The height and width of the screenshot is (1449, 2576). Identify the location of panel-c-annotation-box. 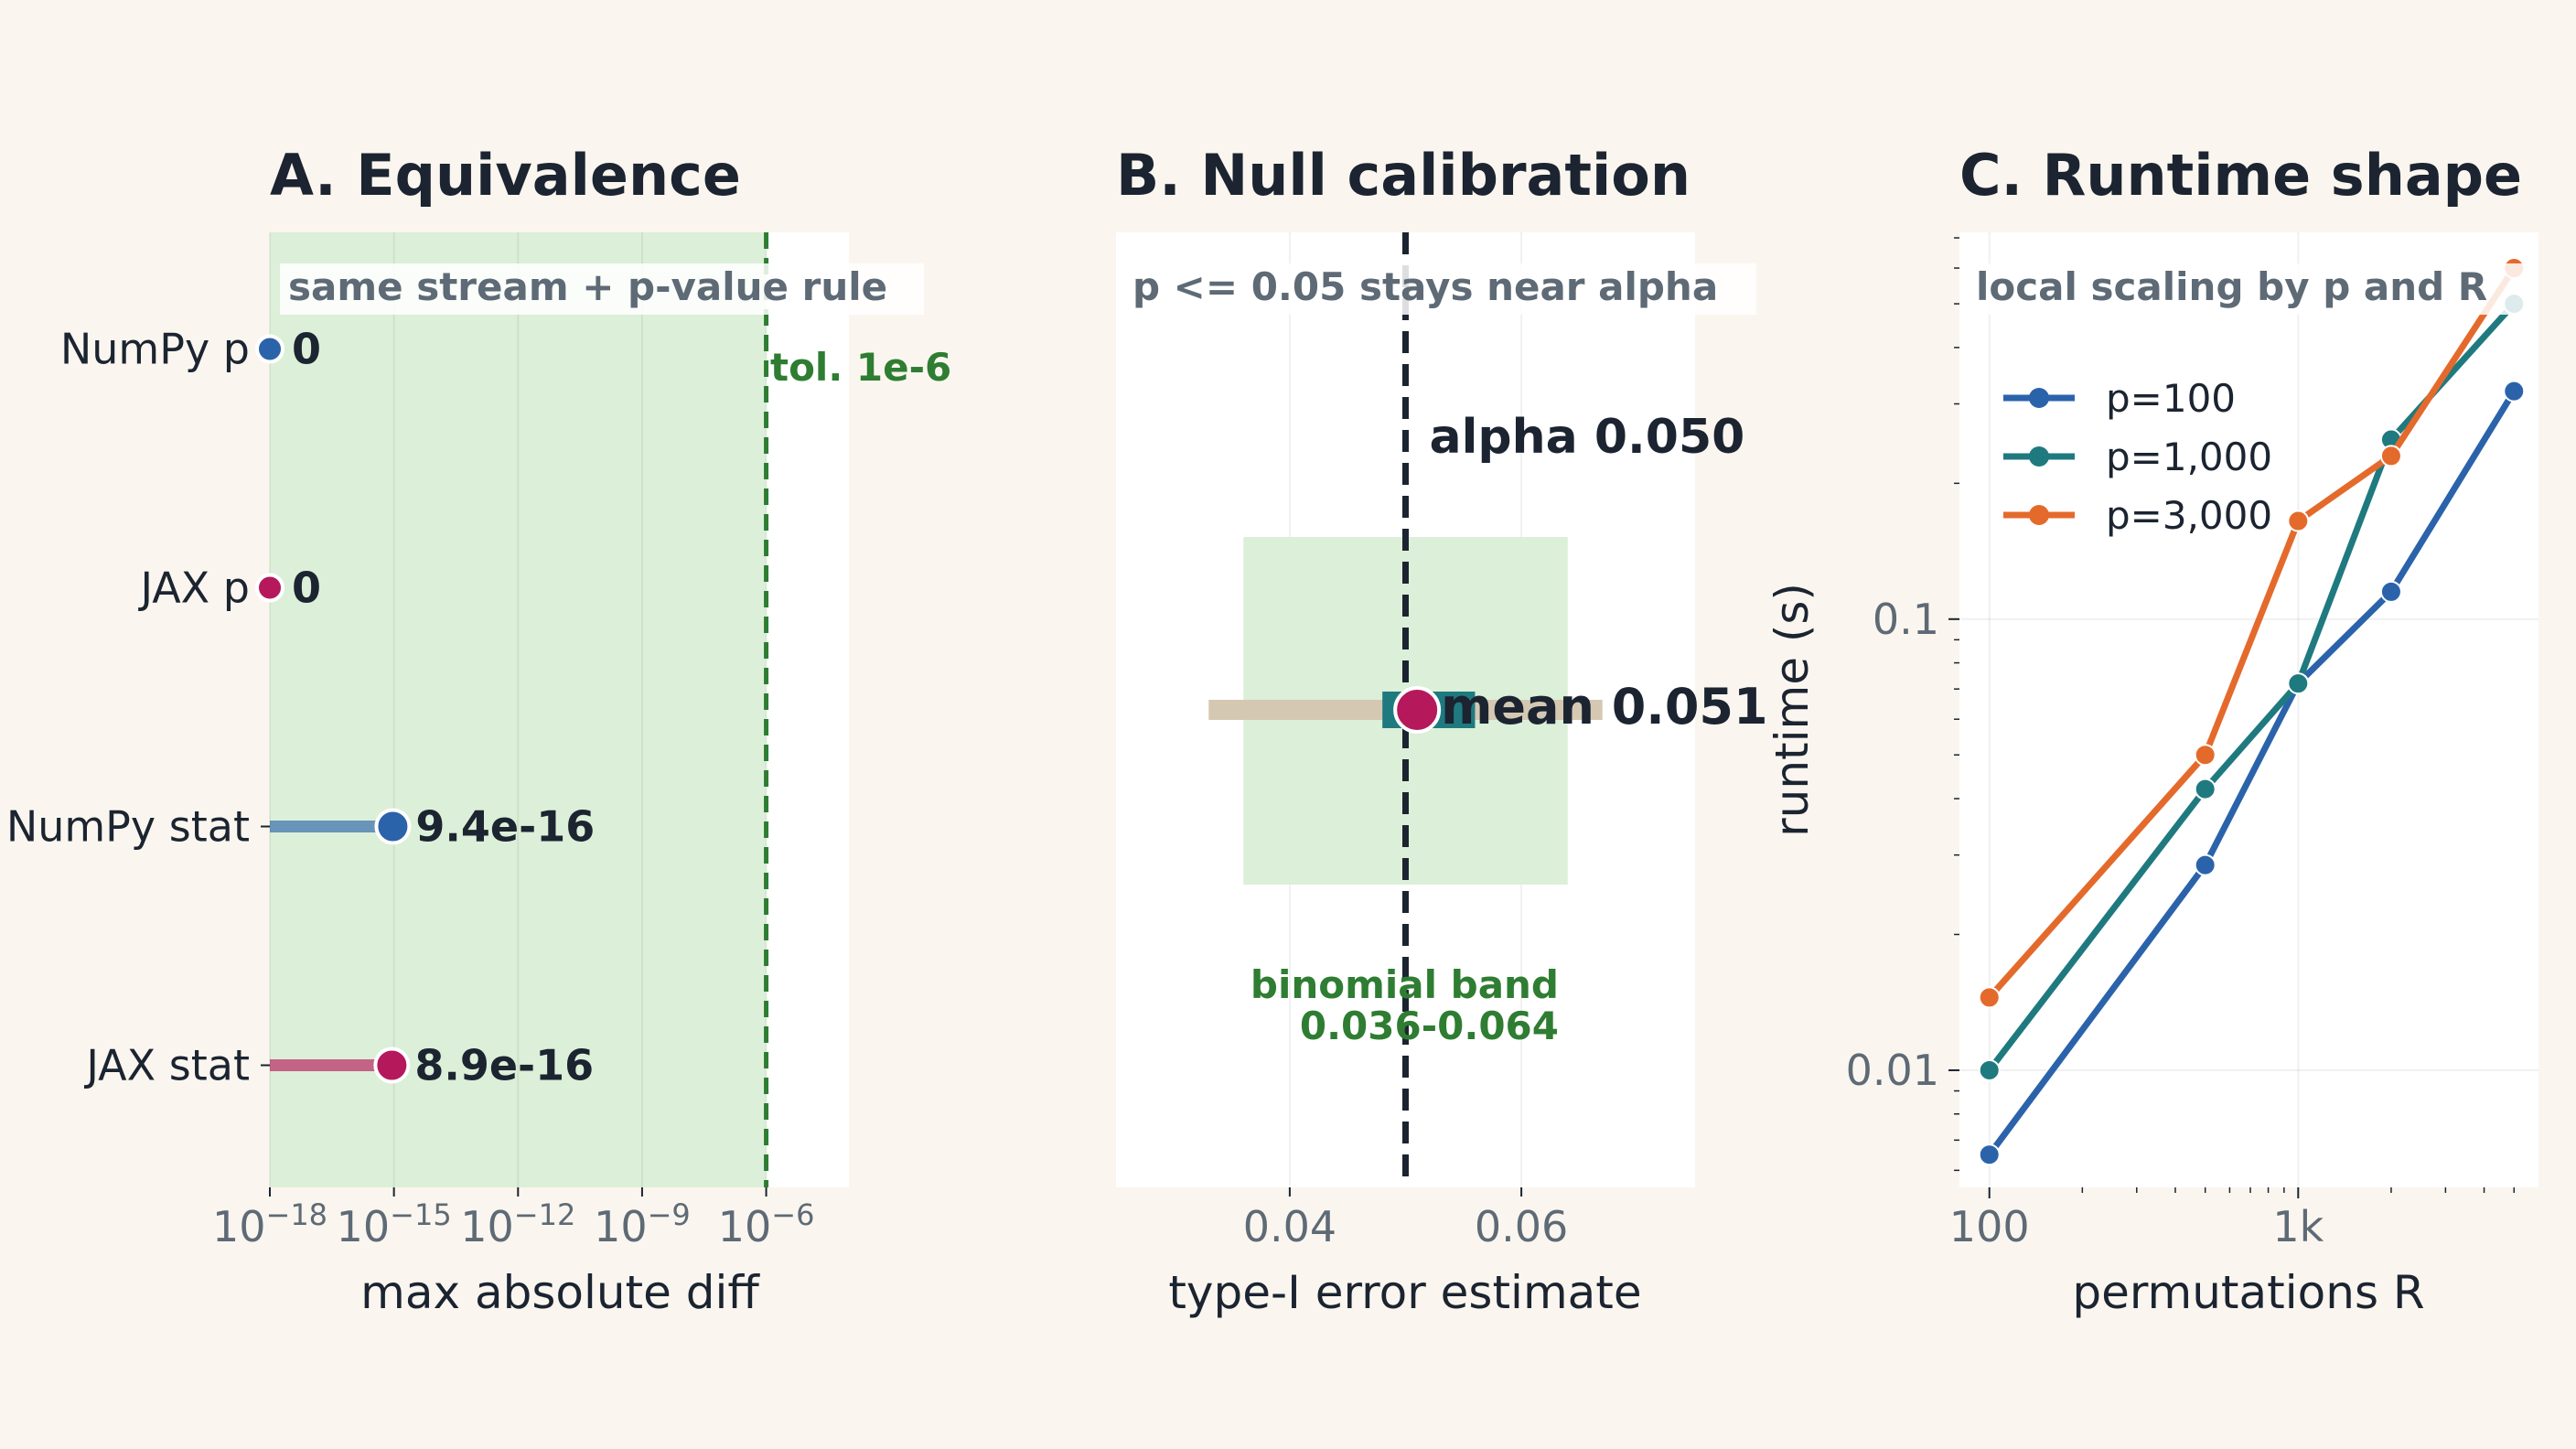
(2253, 289).